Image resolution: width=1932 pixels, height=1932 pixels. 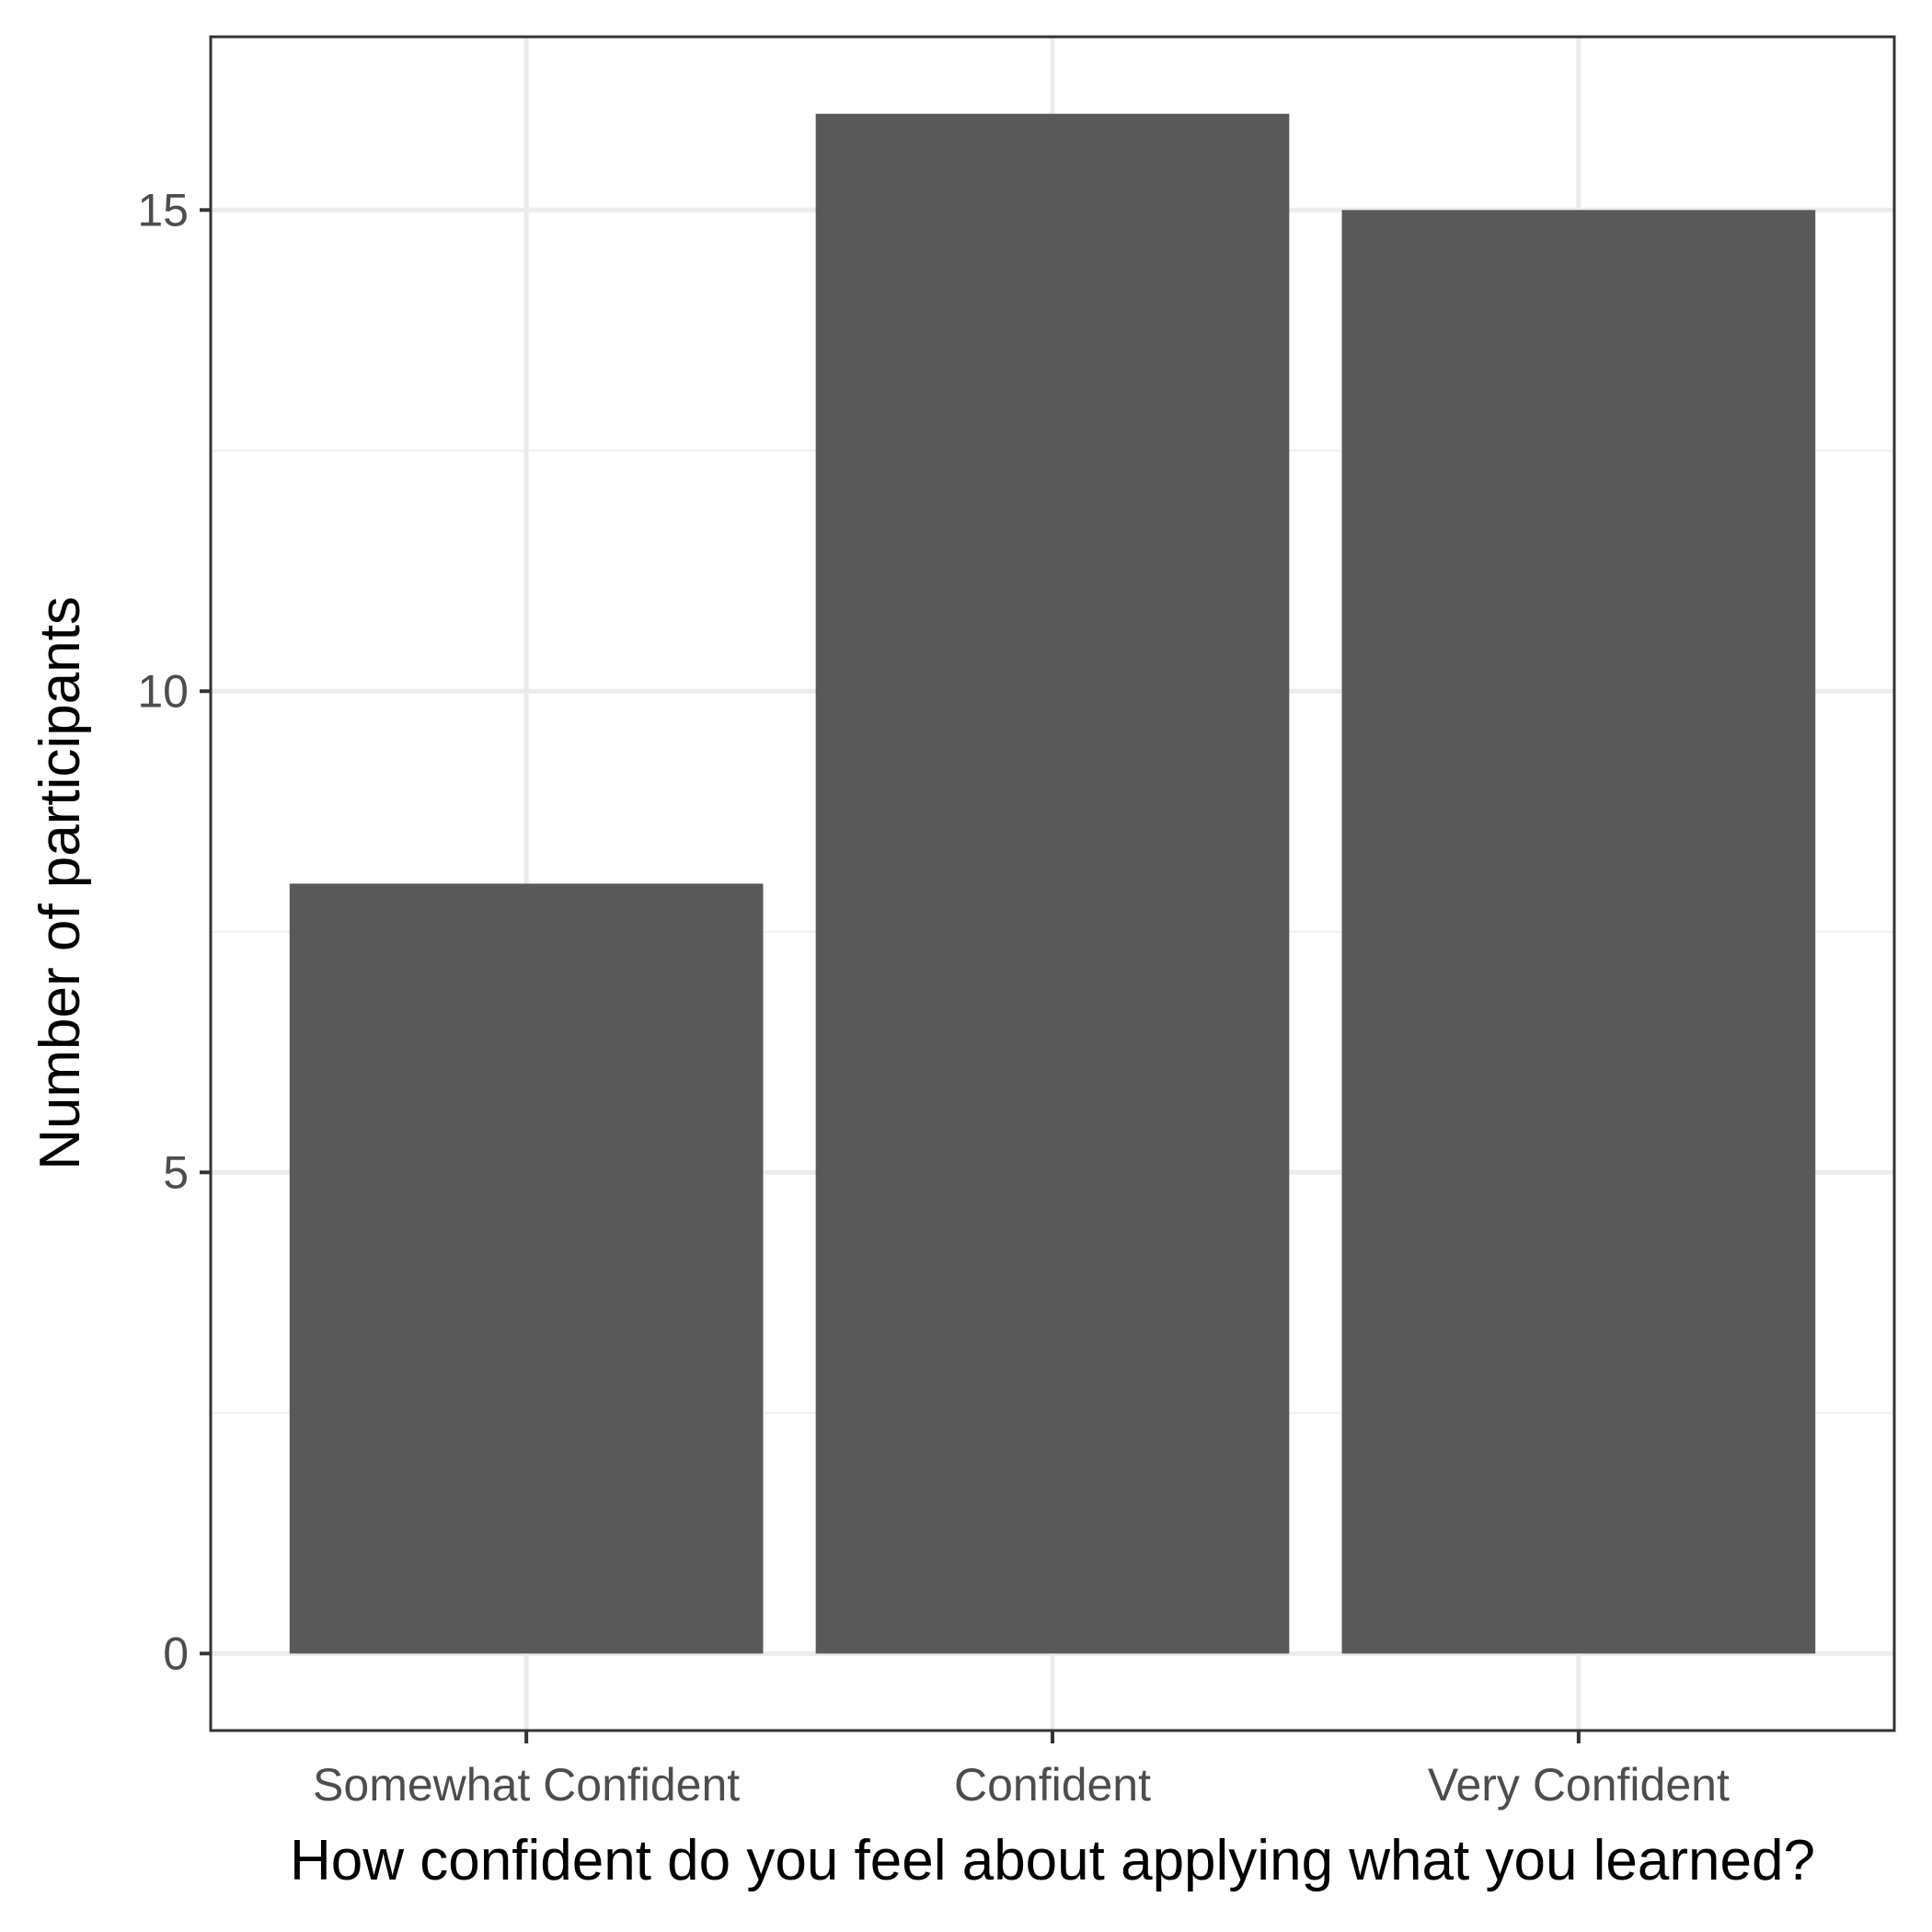 What do you see at coordinates (1052, 1785) in the screenshot?
I see `x-tick-label: Confident` at bounding box center [1052, 1785].